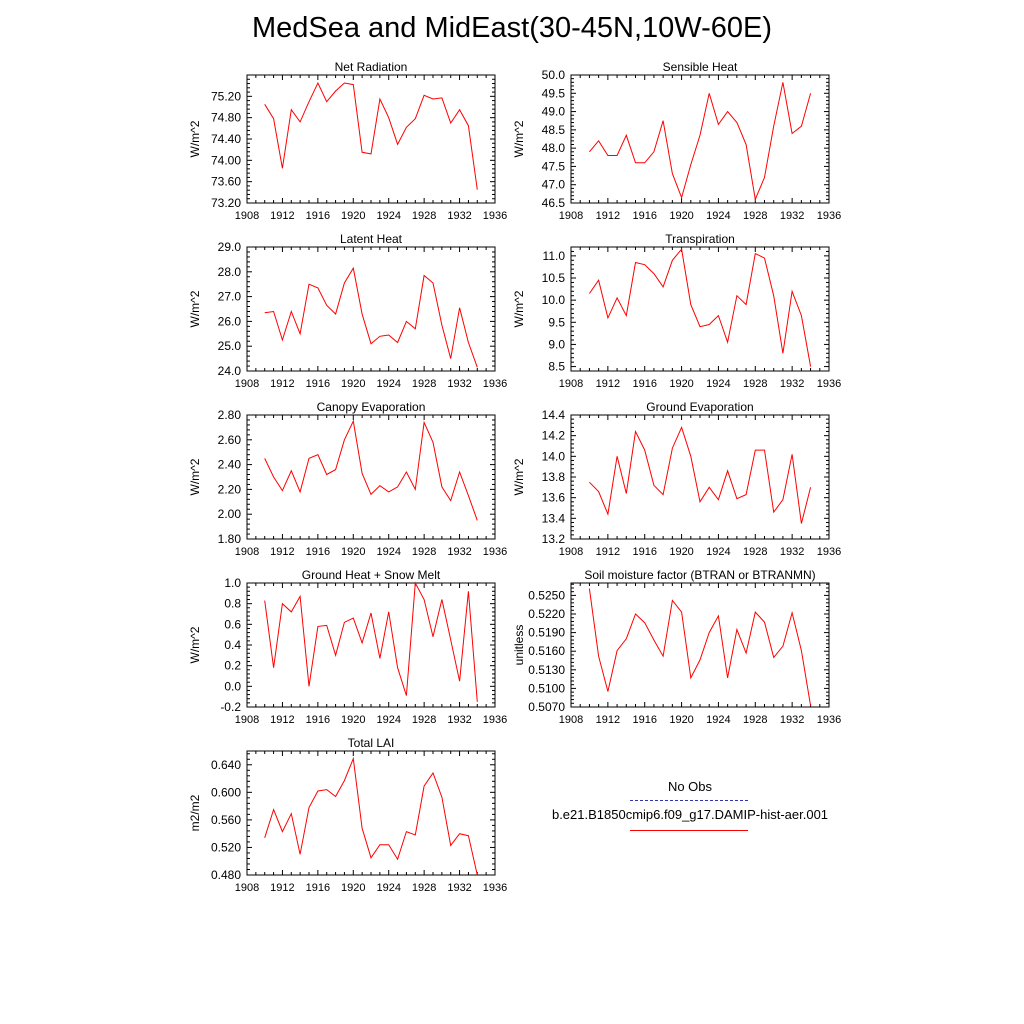 The height and width of the screenshot is (1024, 1024). Describe the element at coordinates (554, 456) in the screenshot. I see `y-tick-label: 14.0` at that location.